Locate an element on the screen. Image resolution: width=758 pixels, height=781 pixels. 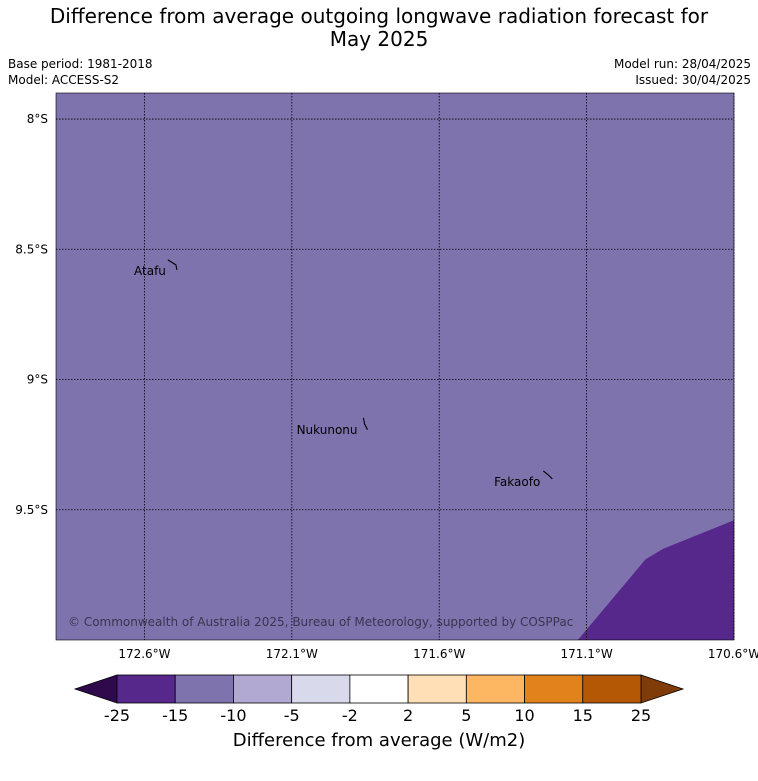
metadata-right: Model run: 28/04/2025 Issued: 30/04/2025 is located at coordinates (682, 72).